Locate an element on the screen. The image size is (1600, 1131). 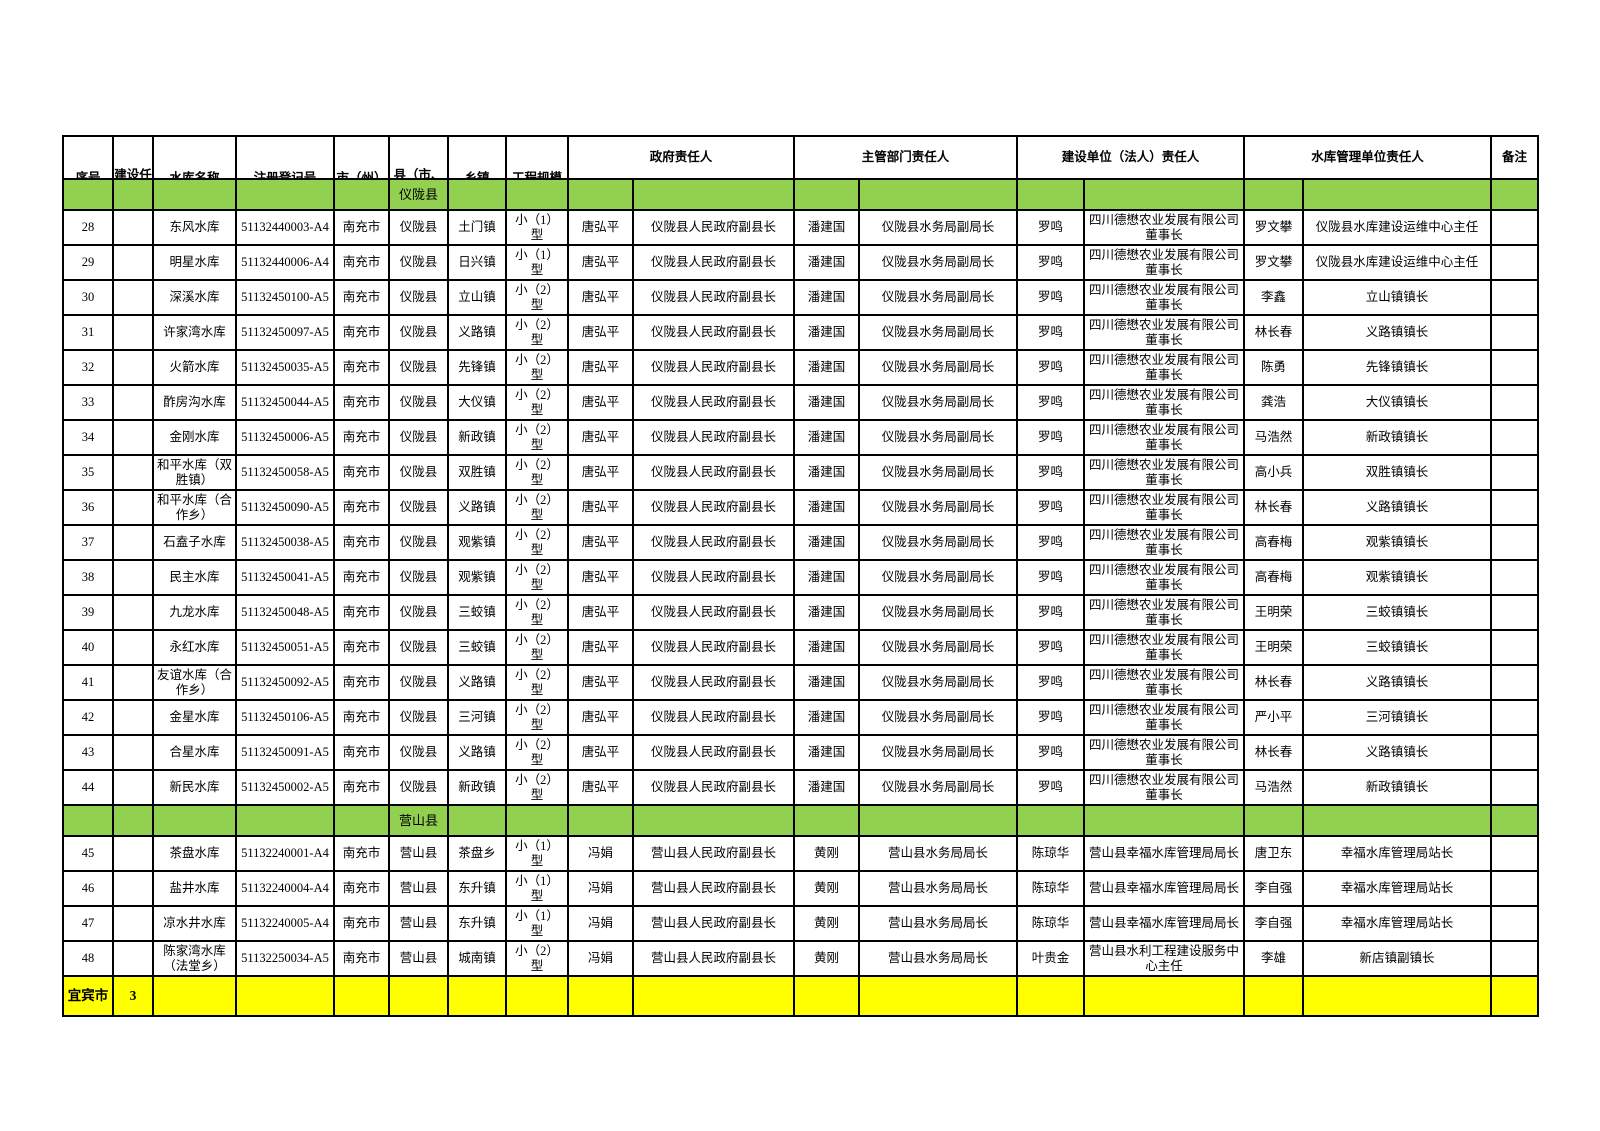
cell-town: 大仪镇 is located at coordinates (477, 402).